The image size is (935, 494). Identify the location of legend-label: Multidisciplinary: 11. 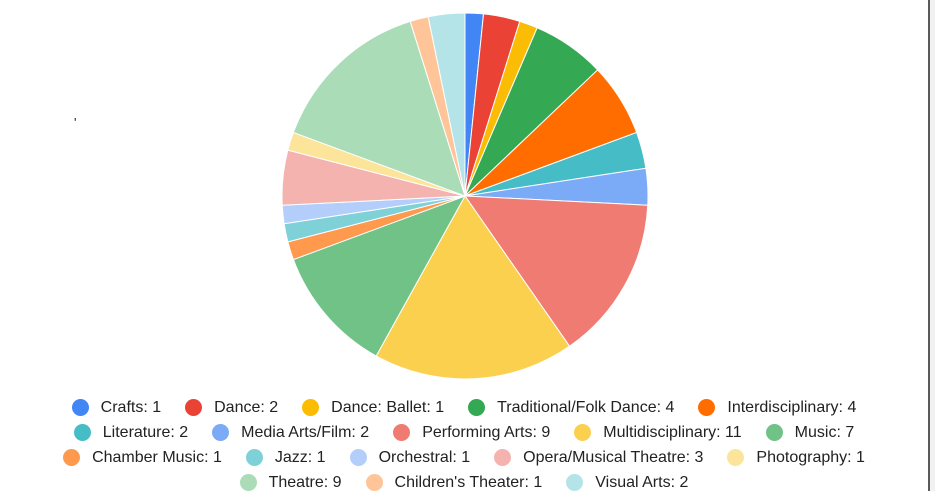
(672, 432).